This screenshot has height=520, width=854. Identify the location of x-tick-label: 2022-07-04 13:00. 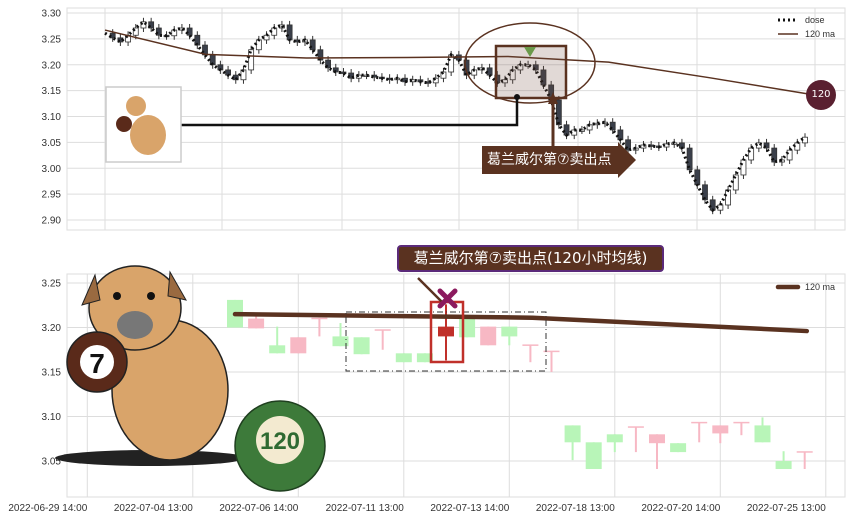
(153, 508).